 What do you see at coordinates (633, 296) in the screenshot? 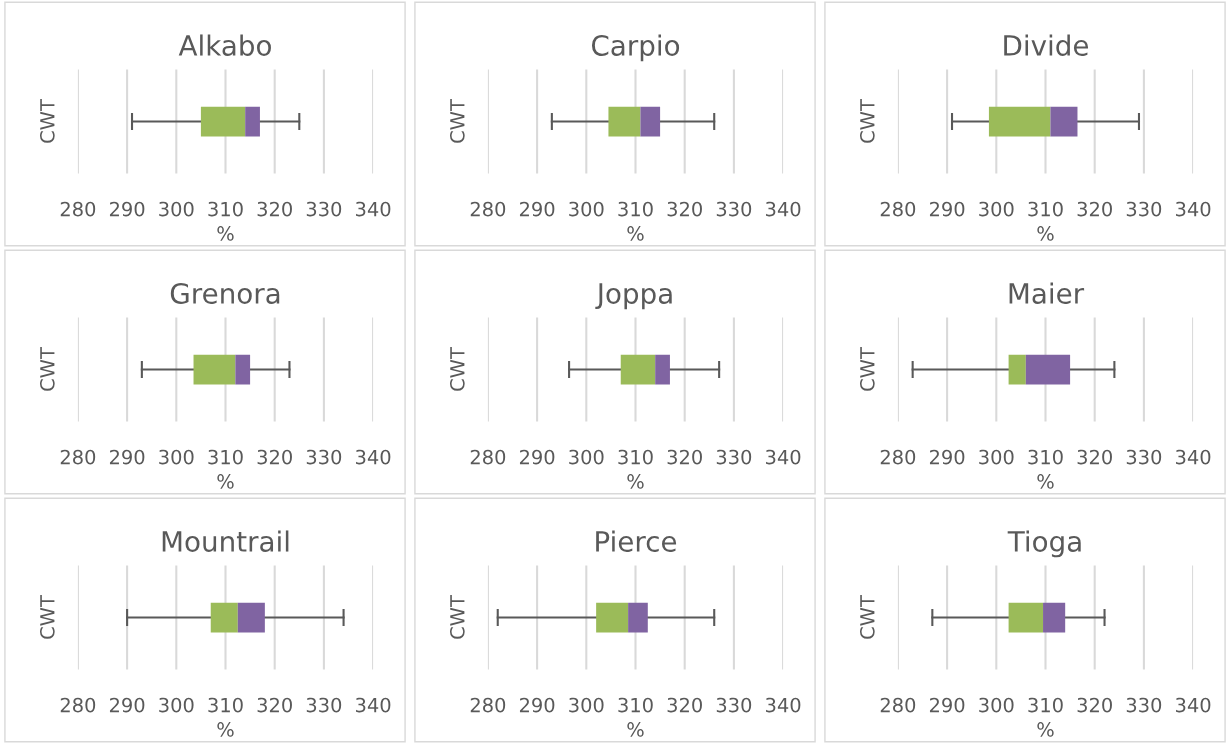
I see `chart-title: Joppa` at bounding box center [633, 296].